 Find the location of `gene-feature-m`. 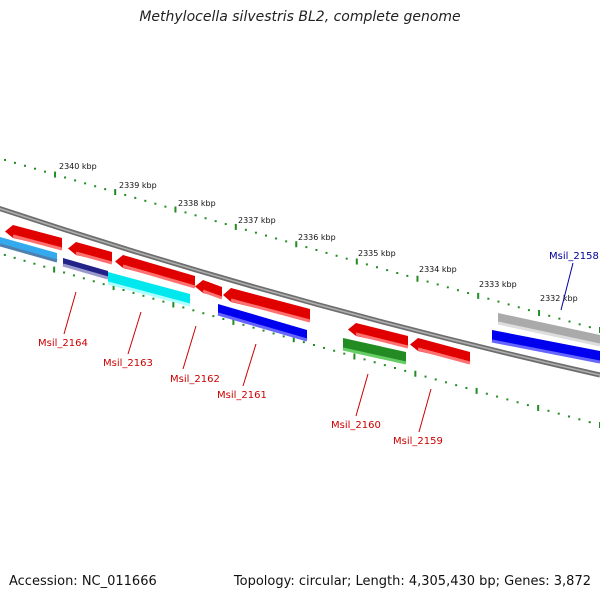

gene-feature-m is located at coordinates (548, 330).